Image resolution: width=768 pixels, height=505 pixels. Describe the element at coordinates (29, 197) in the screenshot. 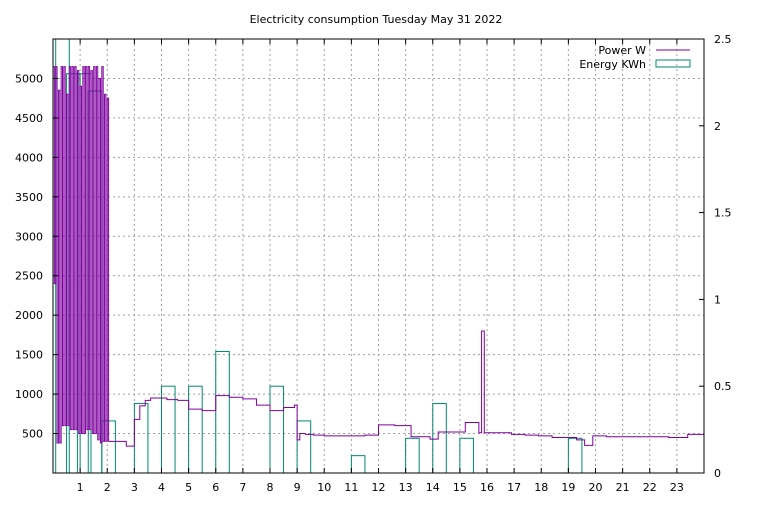

I see `y-tick-label: 3500` at that location.